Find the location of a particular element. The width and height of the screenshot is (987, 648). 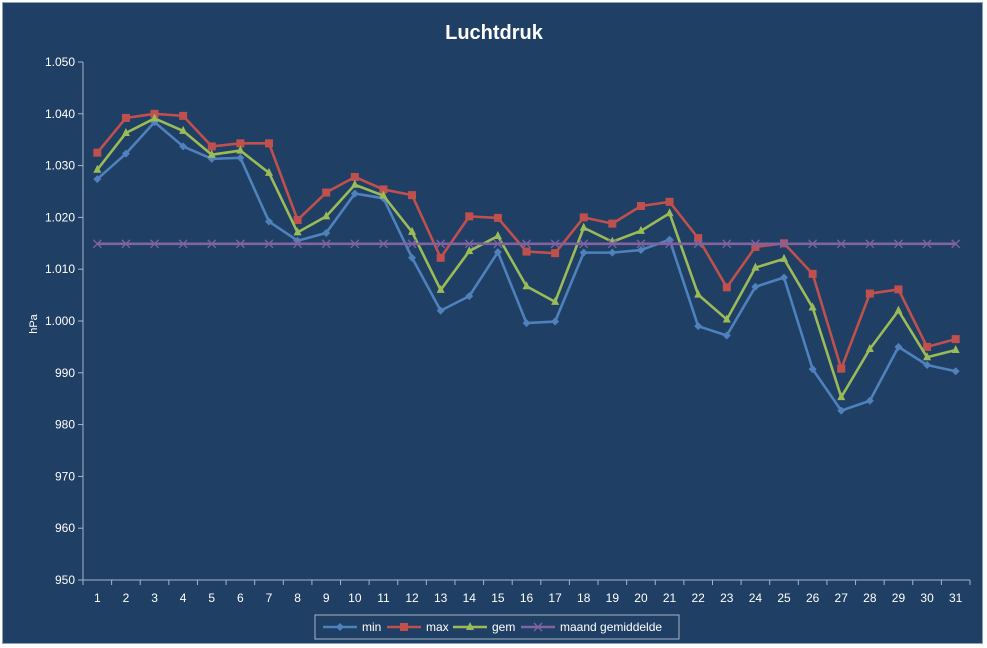

y-tick-label: 1.030 is located at coordinates (60, 166).